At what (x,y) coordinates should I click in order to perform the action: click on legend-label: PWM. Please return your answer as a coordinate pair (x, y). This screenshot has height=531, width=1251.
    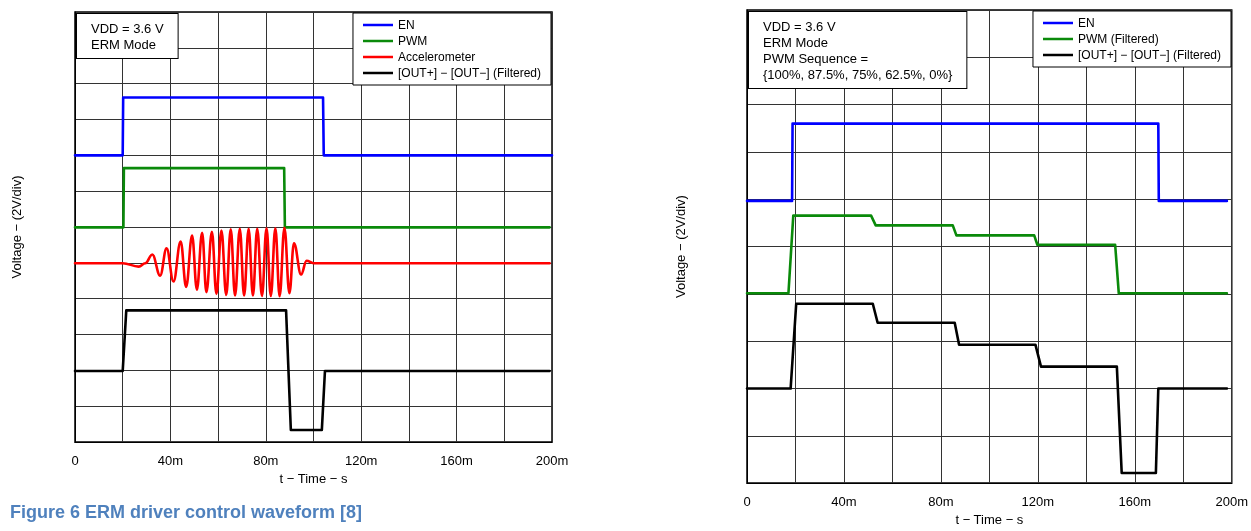
    Looking at the image, I should click on (412, 41).